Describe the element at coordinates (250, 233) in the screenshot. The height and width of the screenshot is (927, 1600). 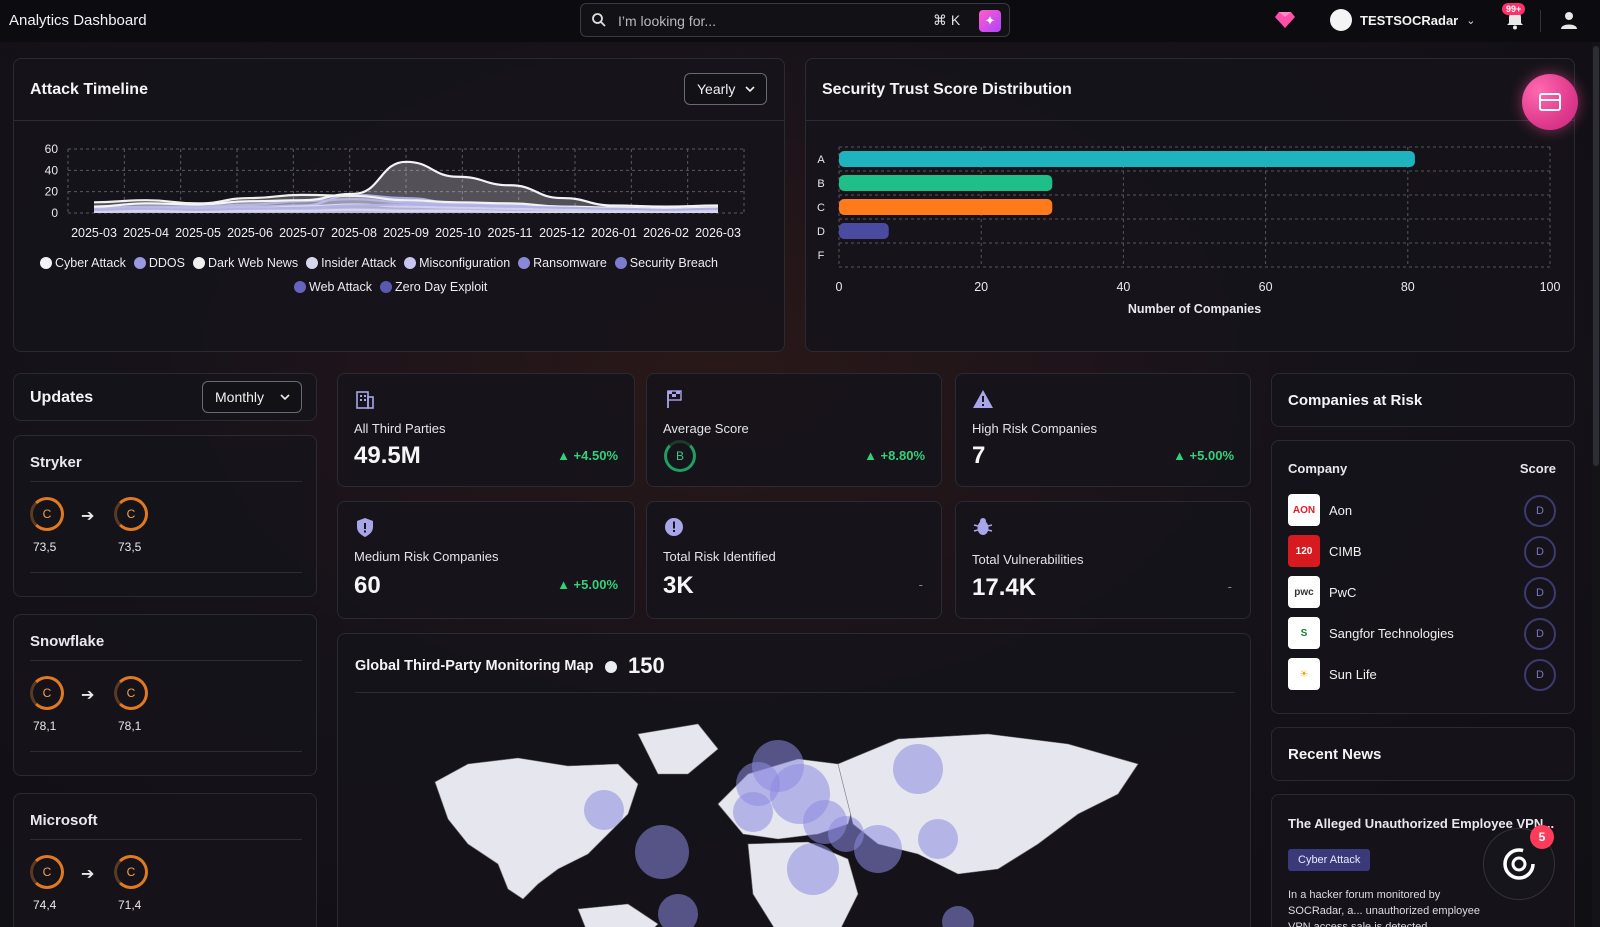
I see `x-tick-label: 2025-06` at that location.